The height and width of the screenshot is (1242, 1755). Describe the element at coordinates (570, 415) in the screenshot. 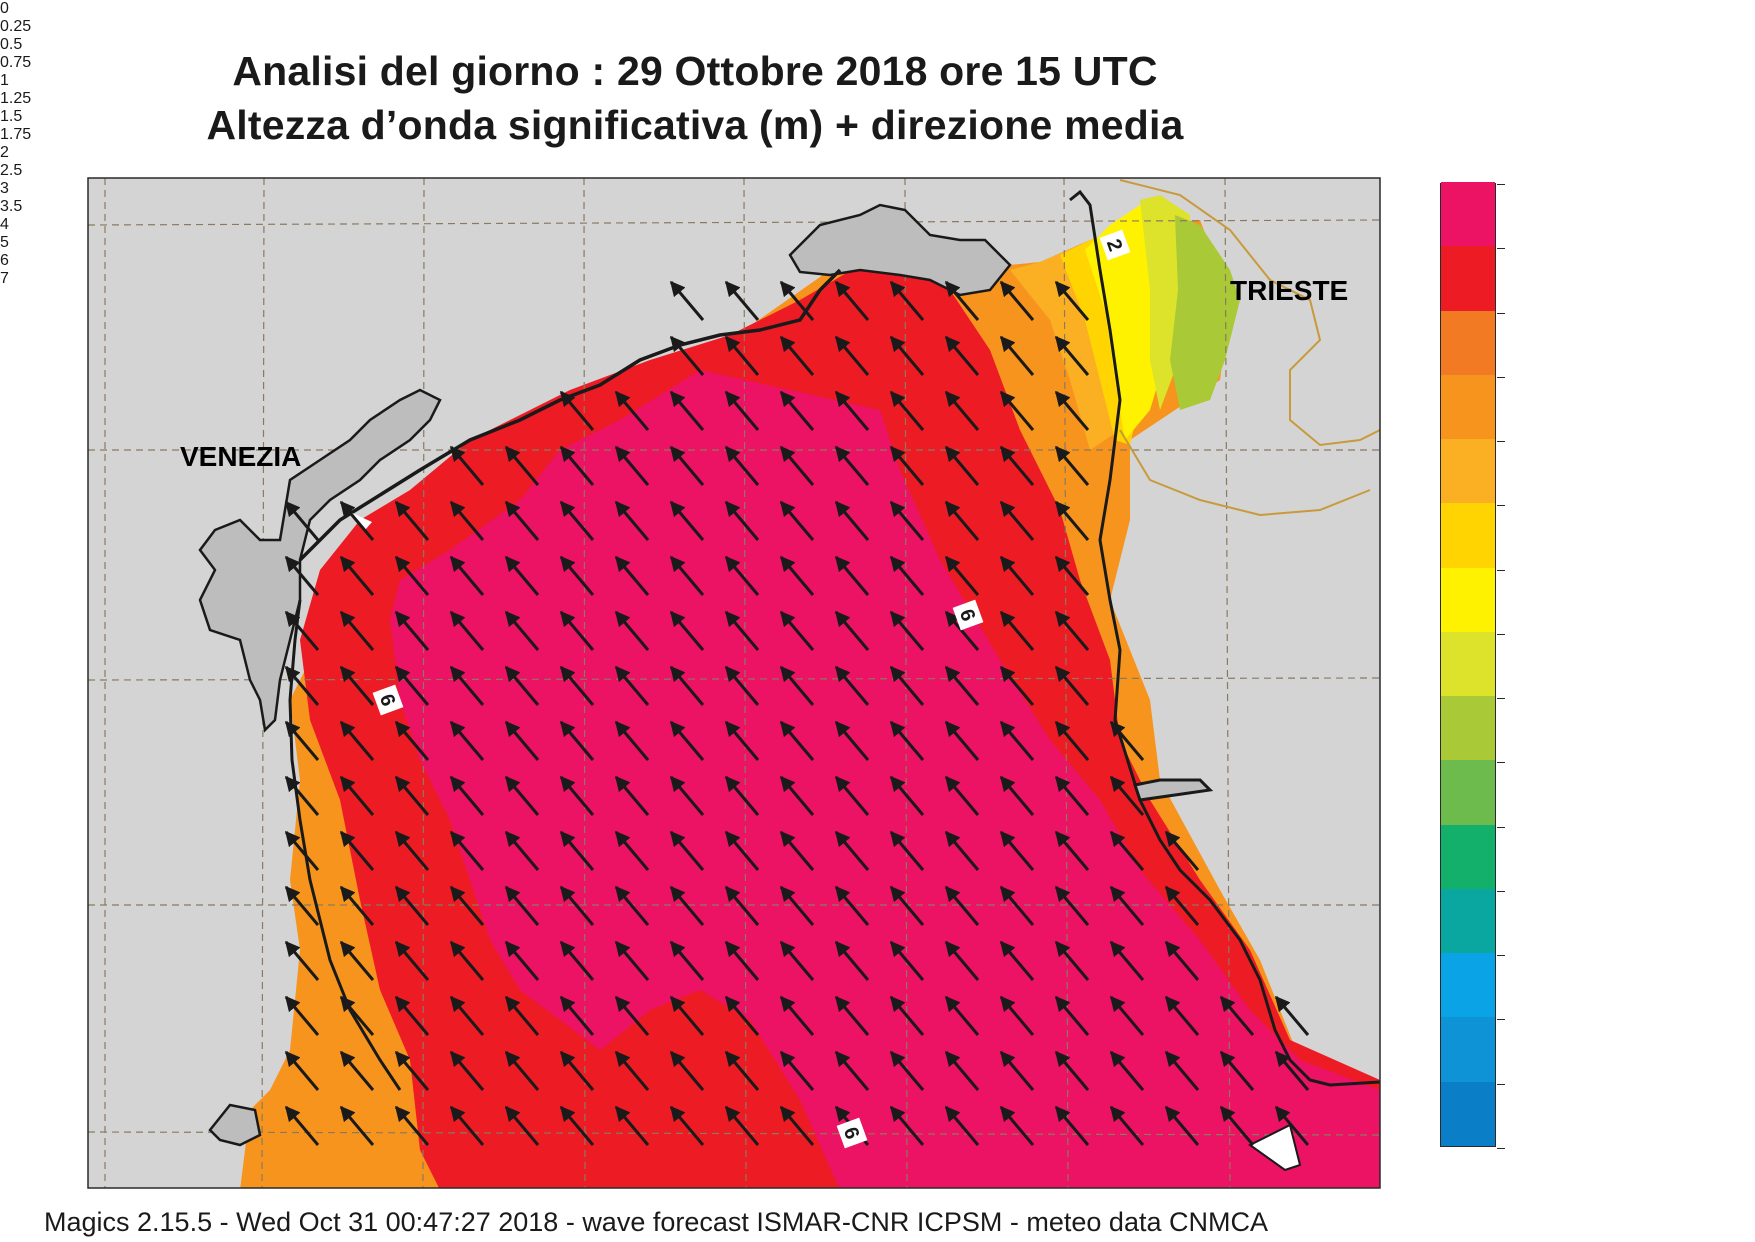

I see `north-coastline` at that location.